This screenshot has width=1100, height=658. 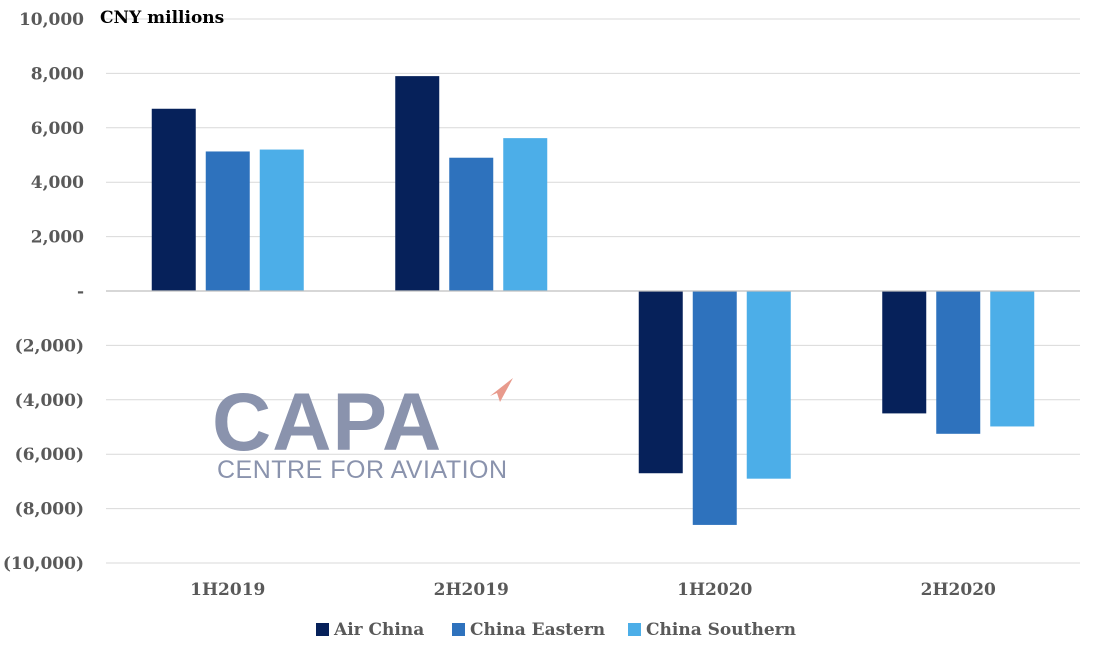 I want to click on y-tick-label: (10,000), so click(x=43, y=564).